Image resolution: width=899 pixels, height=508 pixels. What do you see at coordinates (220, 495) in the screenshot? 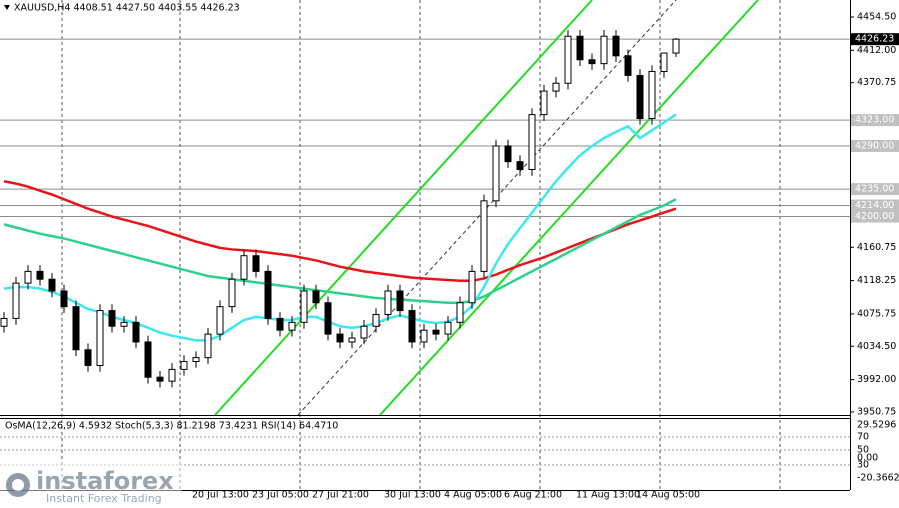
I see `x-tick-label: 20 Jul 13:00` at bounding box center [220, 495].